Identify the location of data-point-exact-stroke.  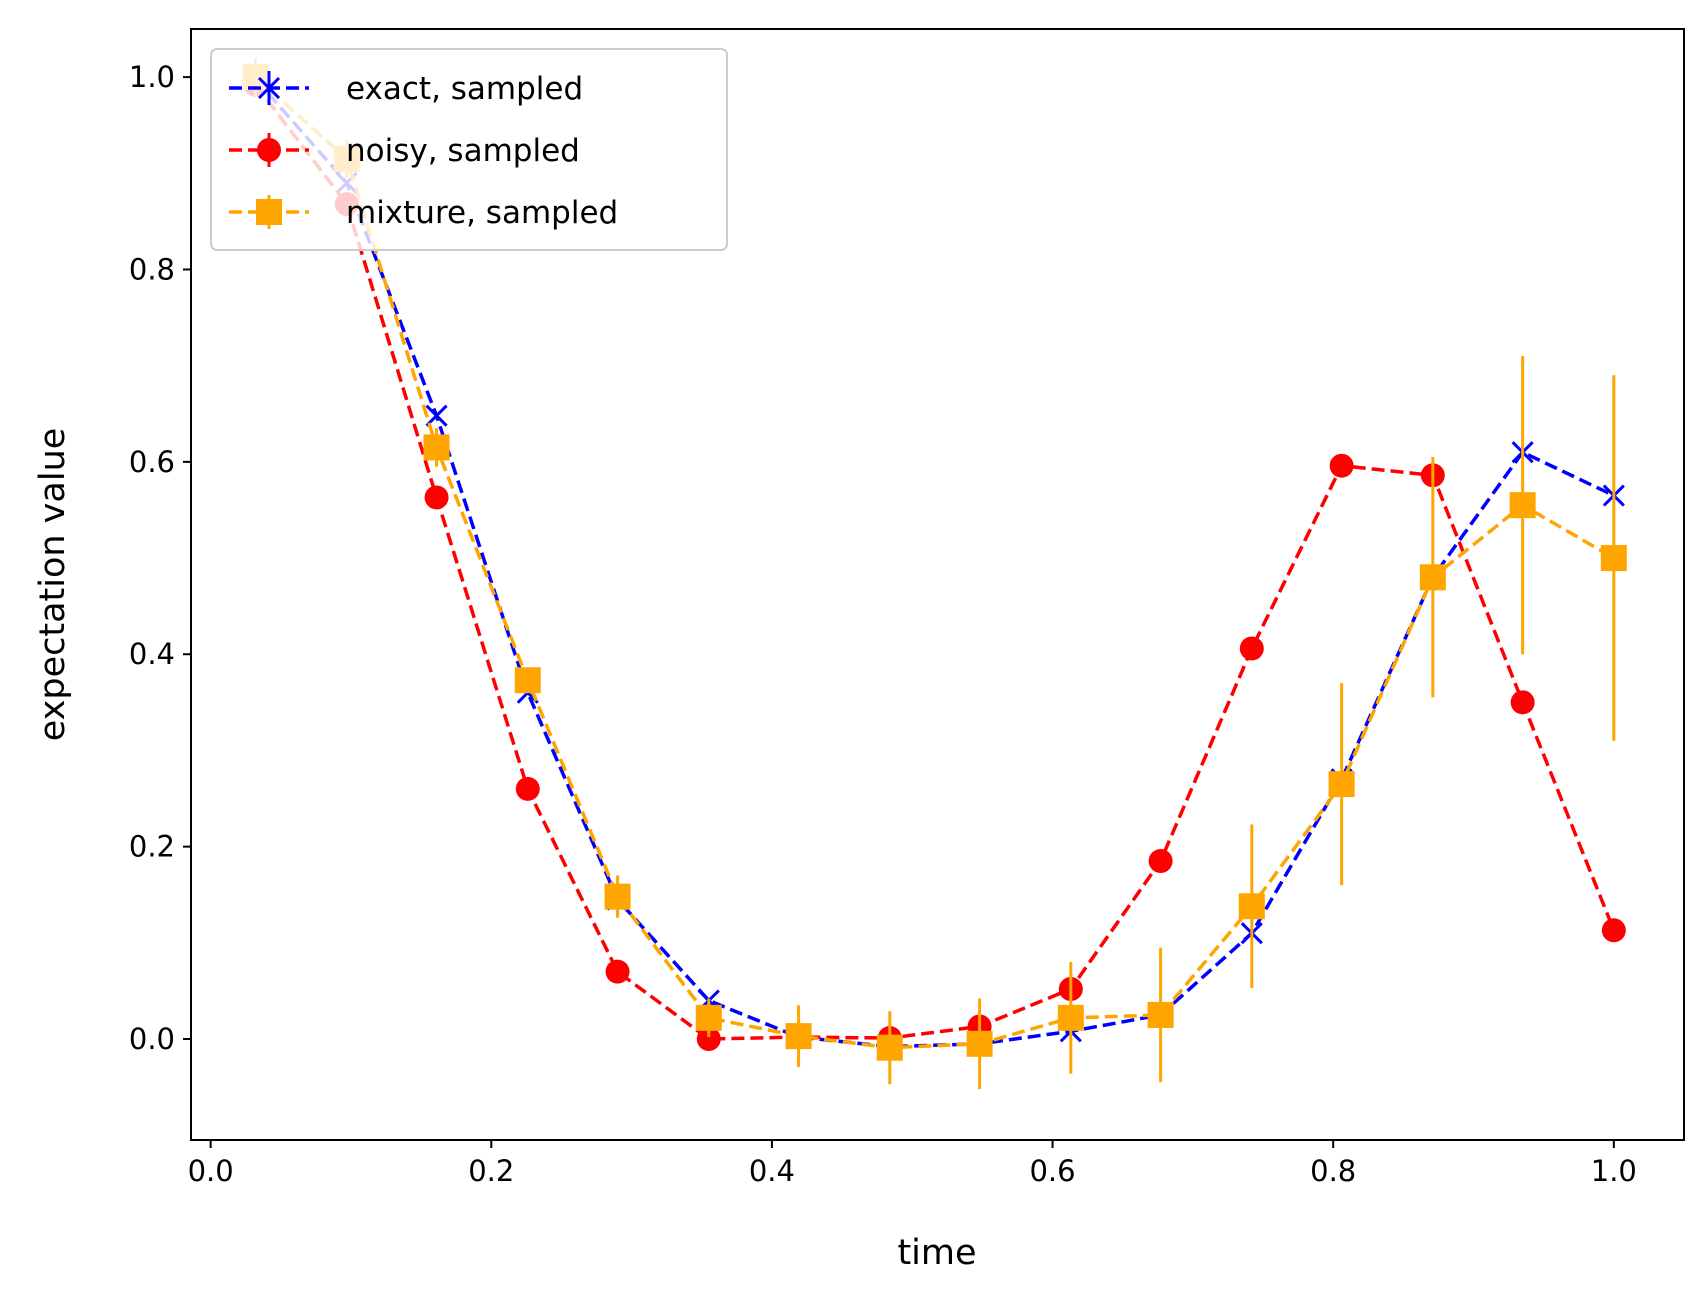
(436, 415).